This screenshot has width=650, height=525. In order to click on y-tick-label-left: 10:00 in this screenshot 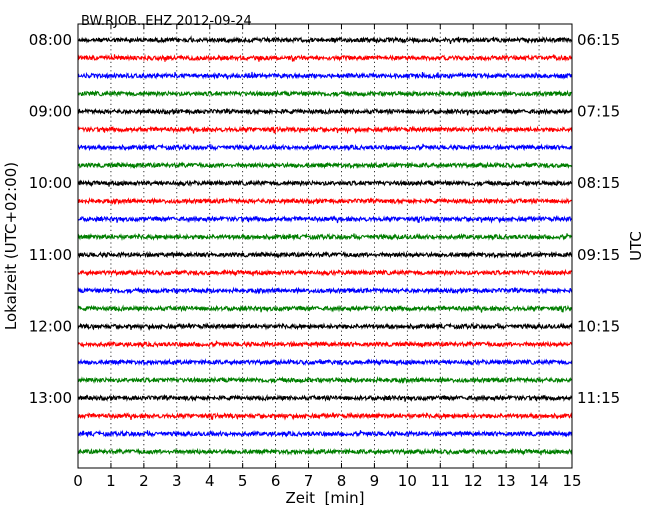, I will do `click(50, 183)`.